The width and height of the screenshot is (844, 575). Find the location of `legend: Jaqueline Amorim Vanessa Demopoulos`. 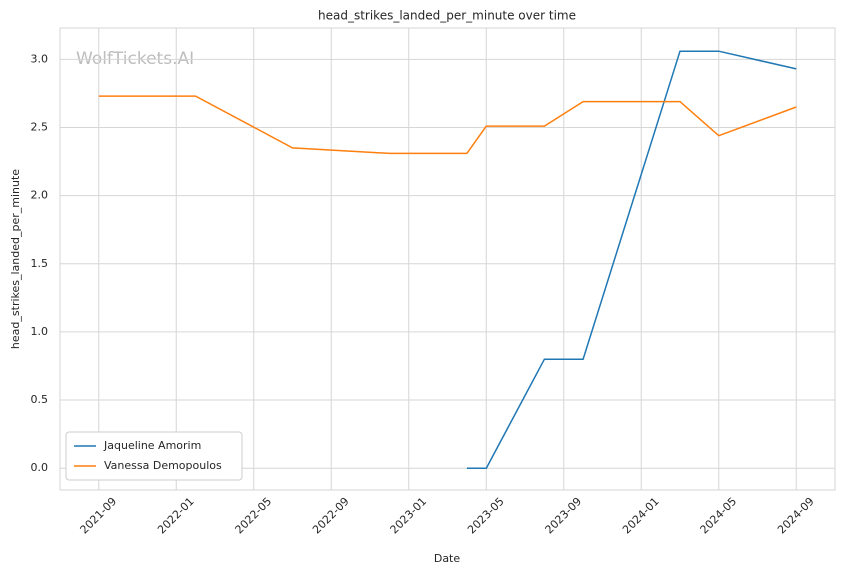

legend: Jaqueline Amorim Vanessa Demopoulos is located at coordinates (154, 456).